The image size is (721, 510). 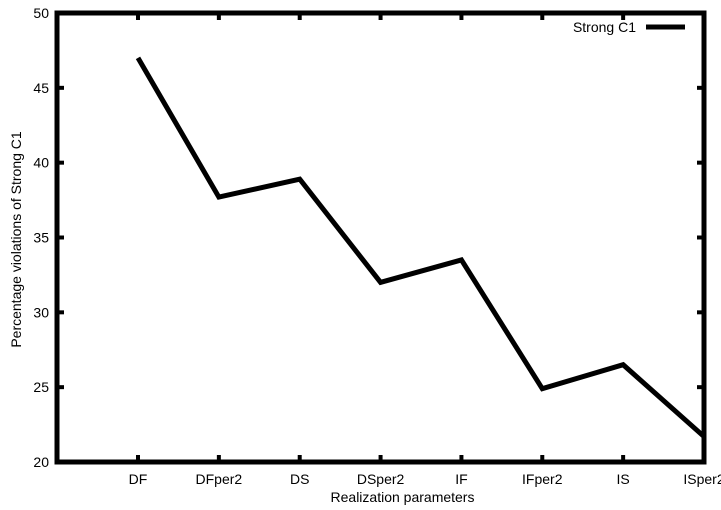 What do you see at coordinates (381, 479) in the screenshot?
I see `x-tick-label: DSper2` at bounding box center [381, 479].